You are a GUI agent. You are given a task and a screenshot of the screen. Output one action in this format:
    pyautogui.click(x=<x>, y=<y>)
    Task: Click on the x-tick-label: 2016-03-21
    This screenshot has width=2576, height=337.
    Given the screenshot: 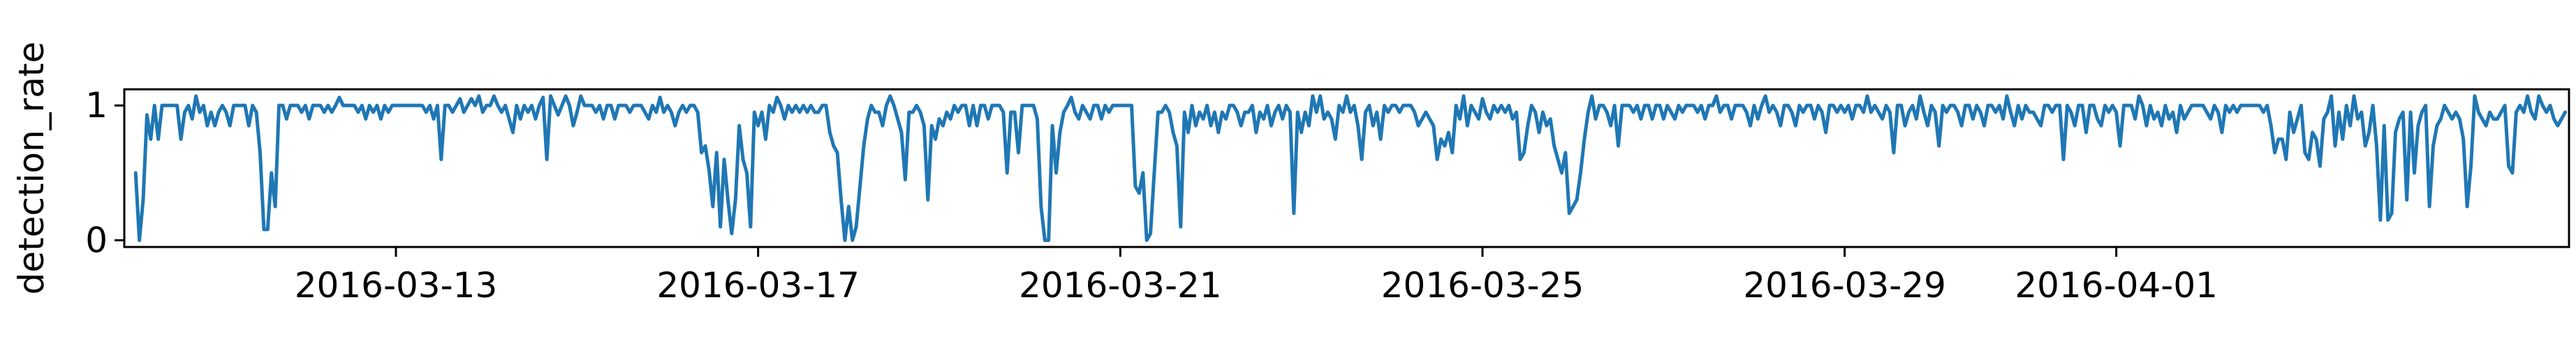 What is the action you would take?
    pyautogui.click(x=1120, y=285)
    